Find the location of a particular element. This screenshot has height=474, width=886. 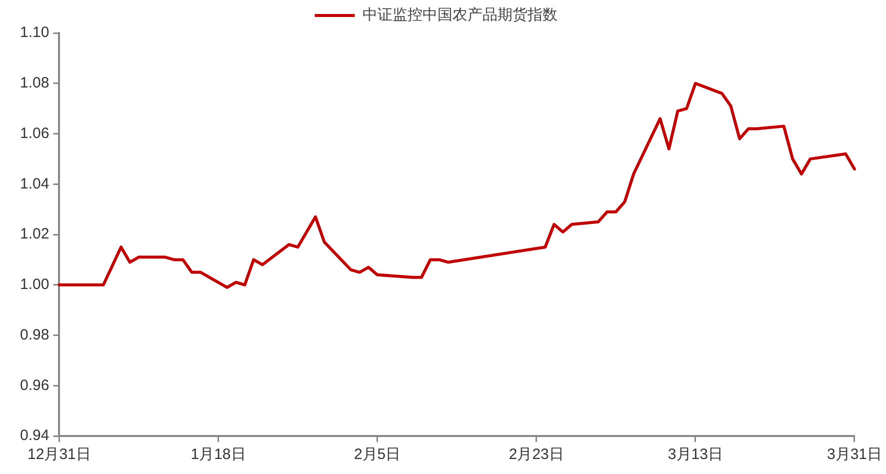

y-tick-label: 1.04 is located at coordinates (35, 183).